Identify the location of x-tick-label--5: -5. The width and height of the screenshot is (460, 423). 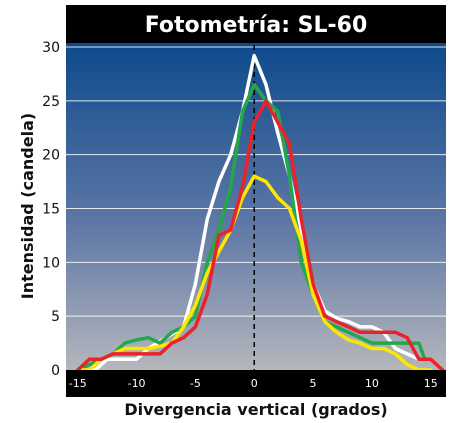
(195, 383).